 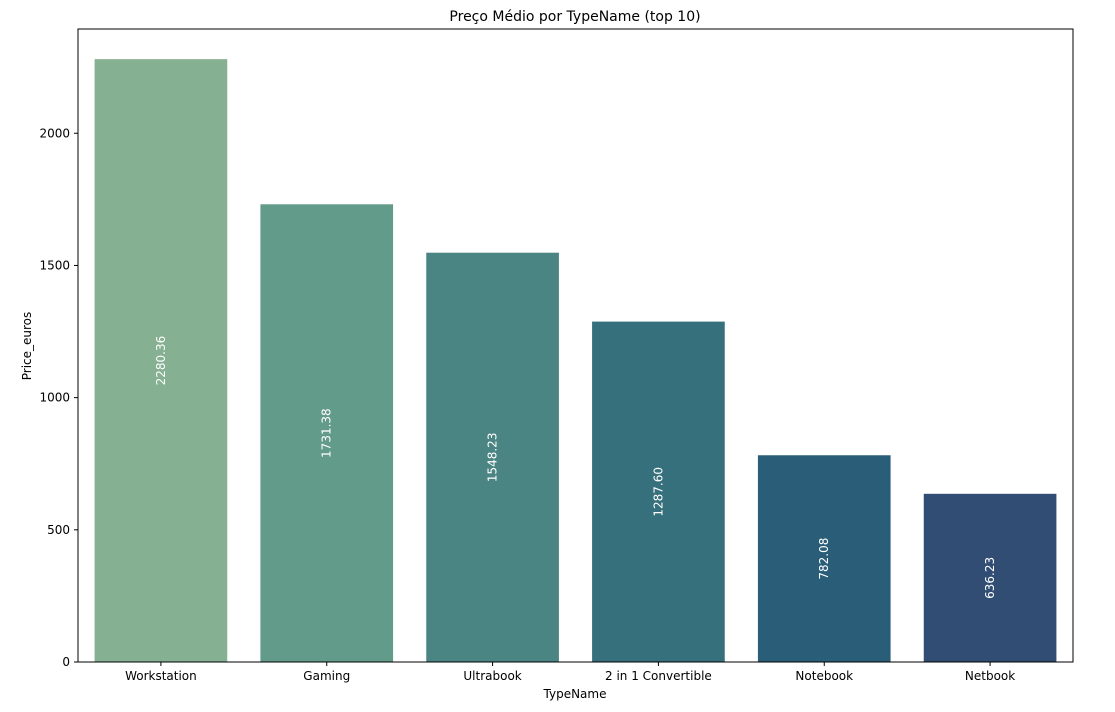 I want to click on x-tick-label: Notebook, so click(x=824, y=676).